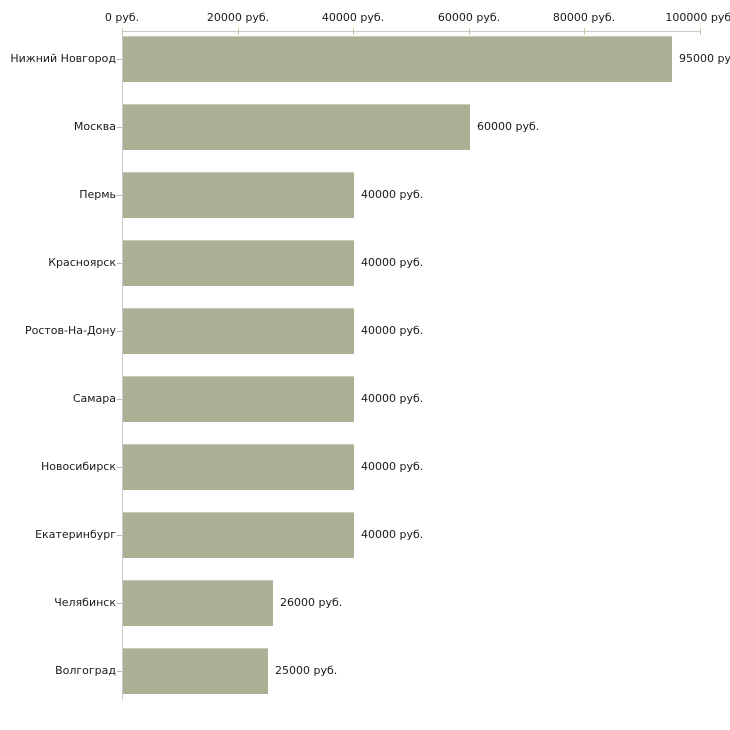  Describe the element at coordinates (469, 17) in the screenshot. I see `x-axis-tick-label: 60000 руб.` at that location.